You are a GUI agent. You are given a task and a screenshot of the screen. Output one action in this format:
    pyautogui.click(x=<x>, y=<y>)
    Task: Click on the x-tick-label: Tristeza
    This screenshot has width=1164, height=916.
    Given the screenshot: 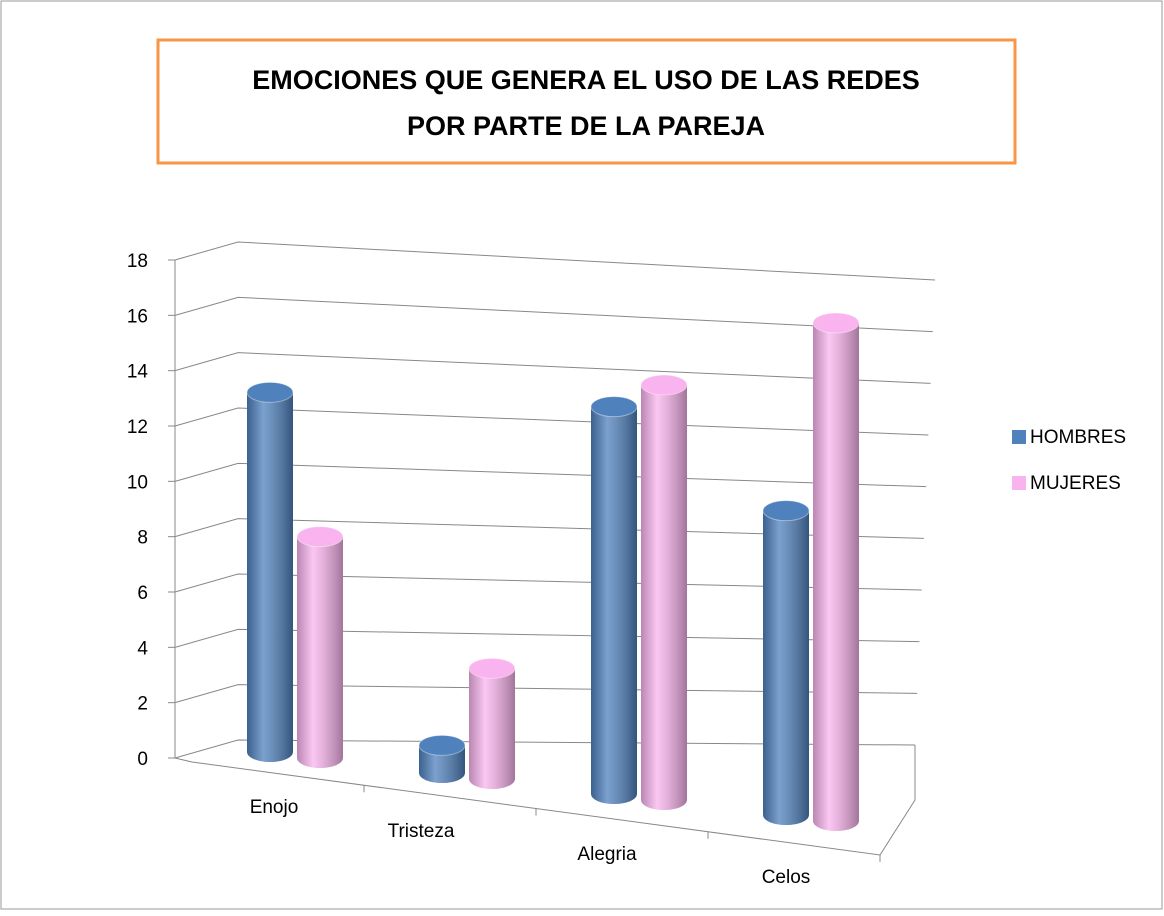 What is the action you would take?
    pyautogui.click(x=421, y=831)
    